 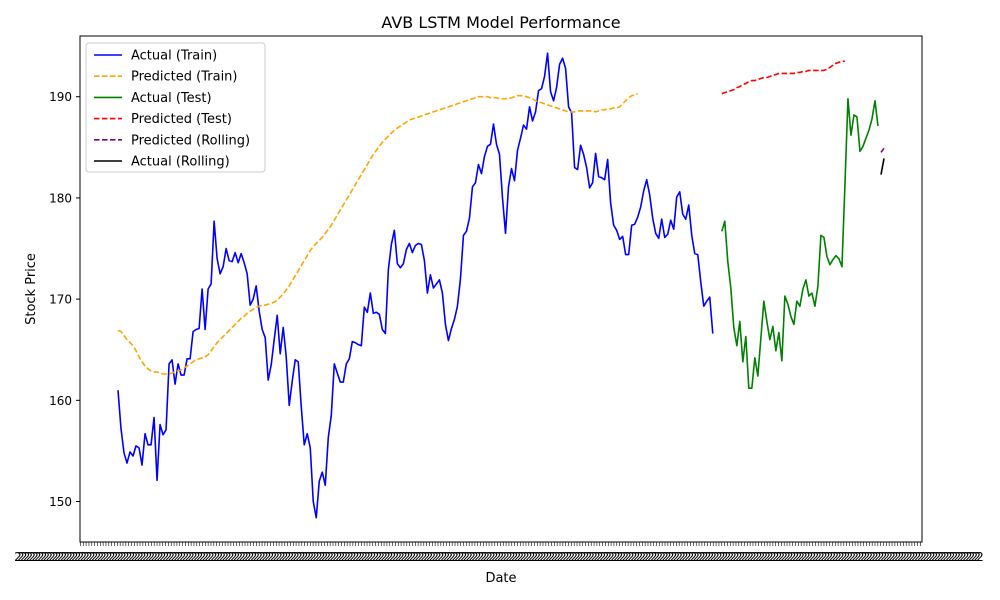 What do you see at coordinates (174, 56) in the screenshot?
I see `legend-label: Actual (Train)` at bounding box center [174, 56].